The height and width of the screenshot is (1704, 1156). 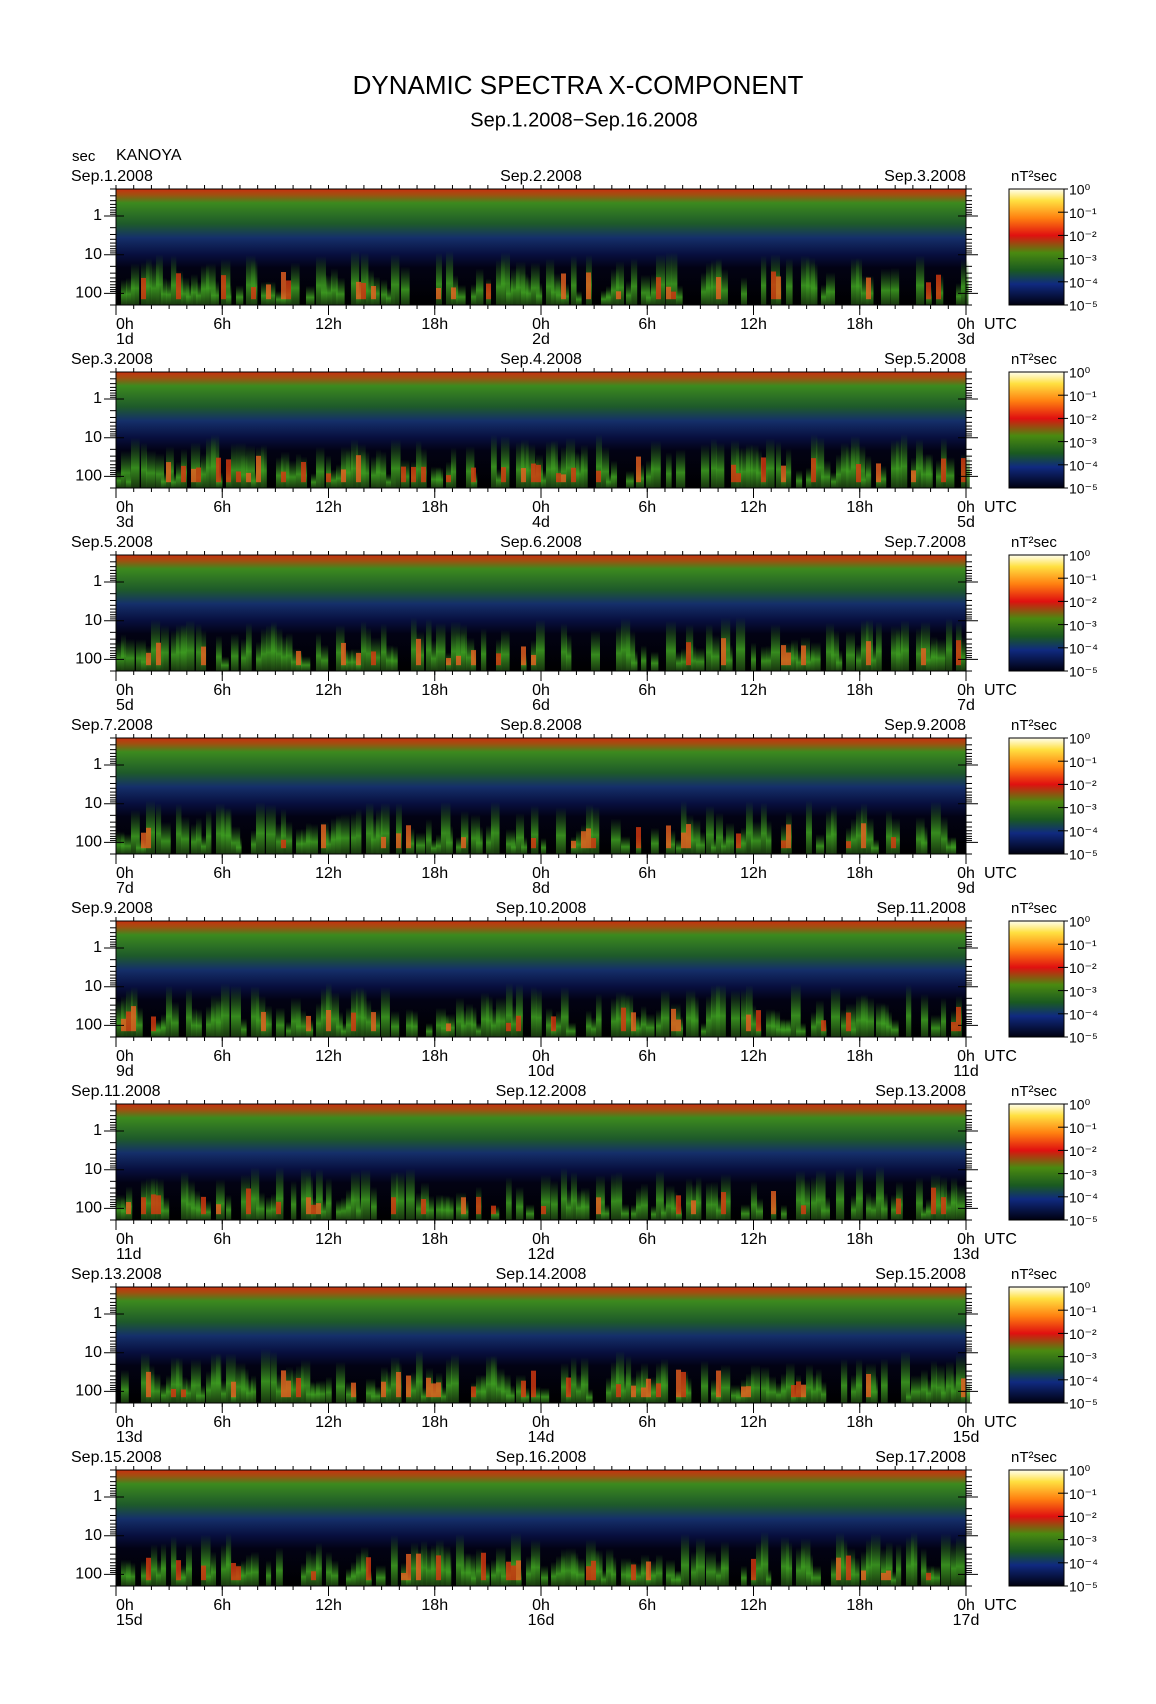 What do you see at coordinates (222, 1605) in the screenshot?
I see `x-tick-label: 6h` at bounding box center [222, 1605].